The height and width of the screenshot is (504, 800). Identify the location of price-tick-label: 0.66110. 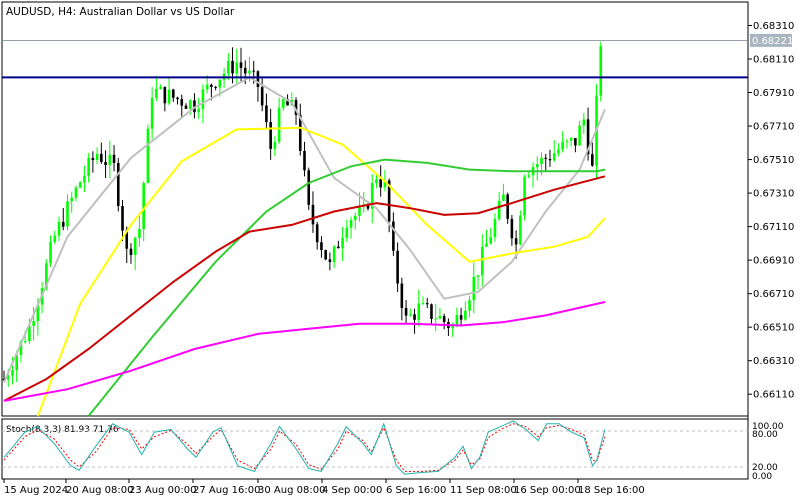
(773, 395).